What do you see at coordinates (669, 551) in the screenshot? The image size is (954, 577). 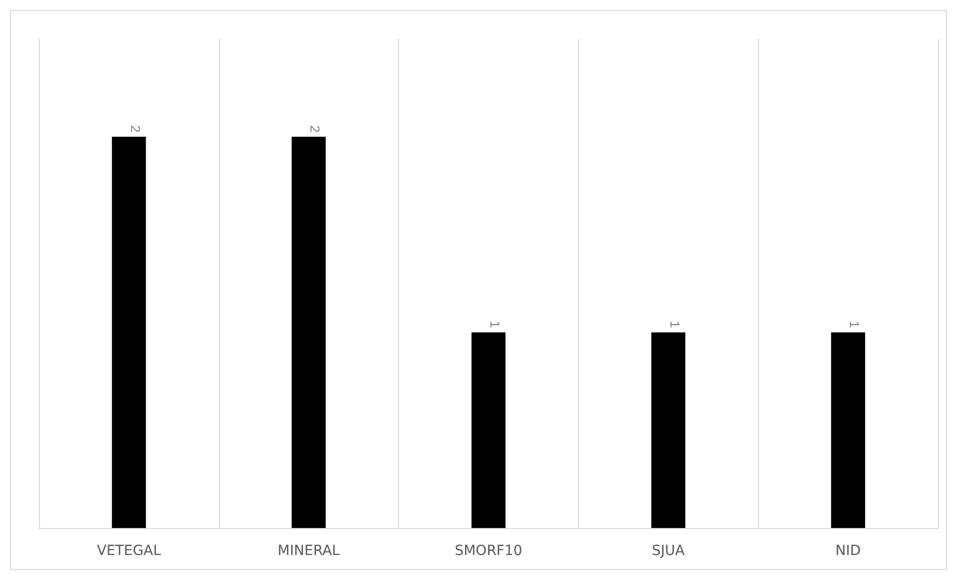 I see `x-tick-label: SJUA` at bounding box center [669, 551].